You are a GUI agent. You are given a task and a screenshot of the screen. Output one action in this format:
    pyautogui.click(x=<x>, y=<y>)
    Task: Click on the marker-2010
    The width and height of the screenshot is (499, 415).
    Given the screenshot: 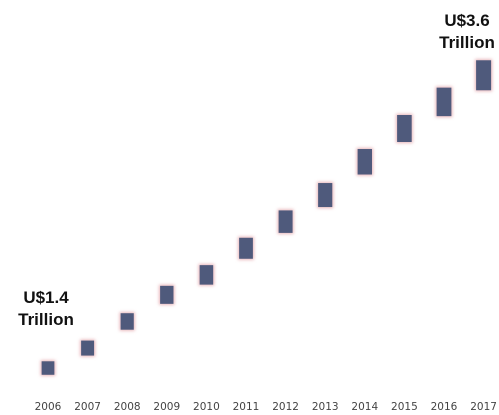 What is the action you would take?
    pyautogui.click(x=206, y=275)
    